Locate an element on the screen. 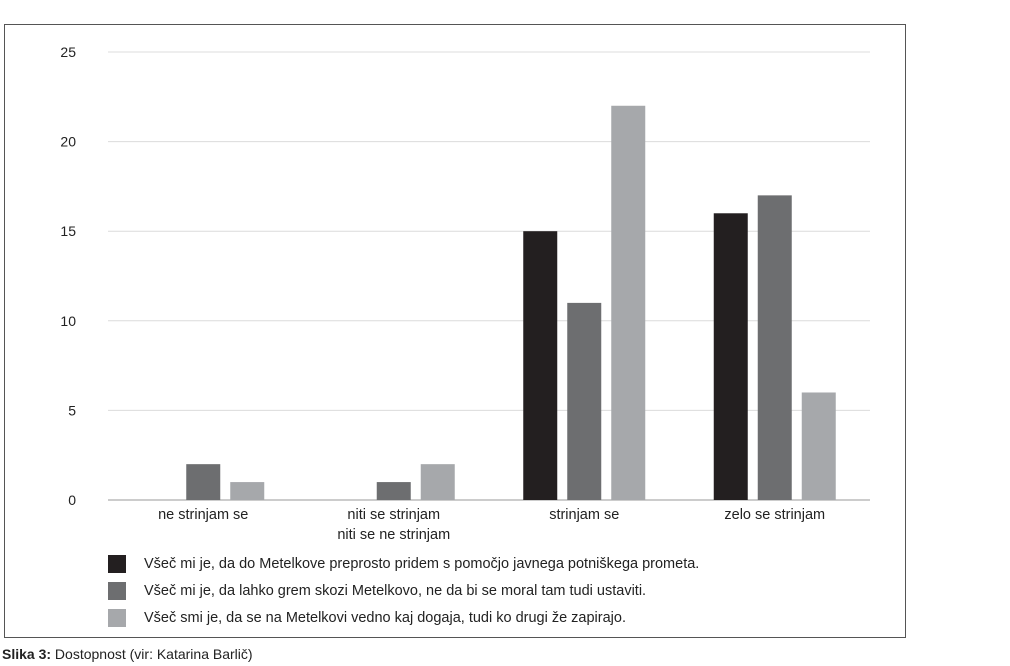  x-tick-label: niti se ne strinjam is located at coordinates (393, 535).